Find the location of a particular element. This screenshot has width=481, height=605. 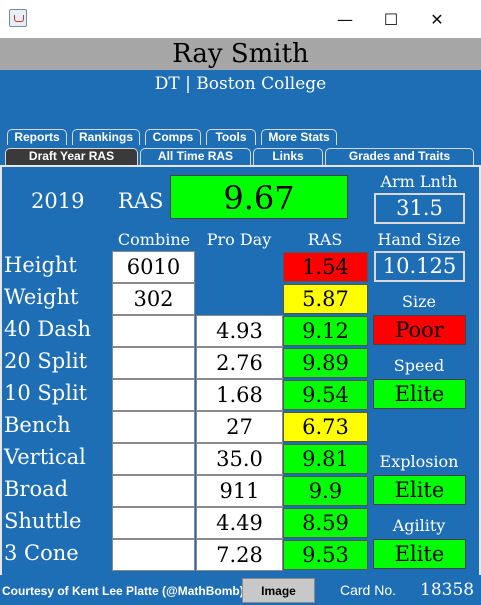

overall-ras-score: 9.67 is located at coordinates (259, 197).